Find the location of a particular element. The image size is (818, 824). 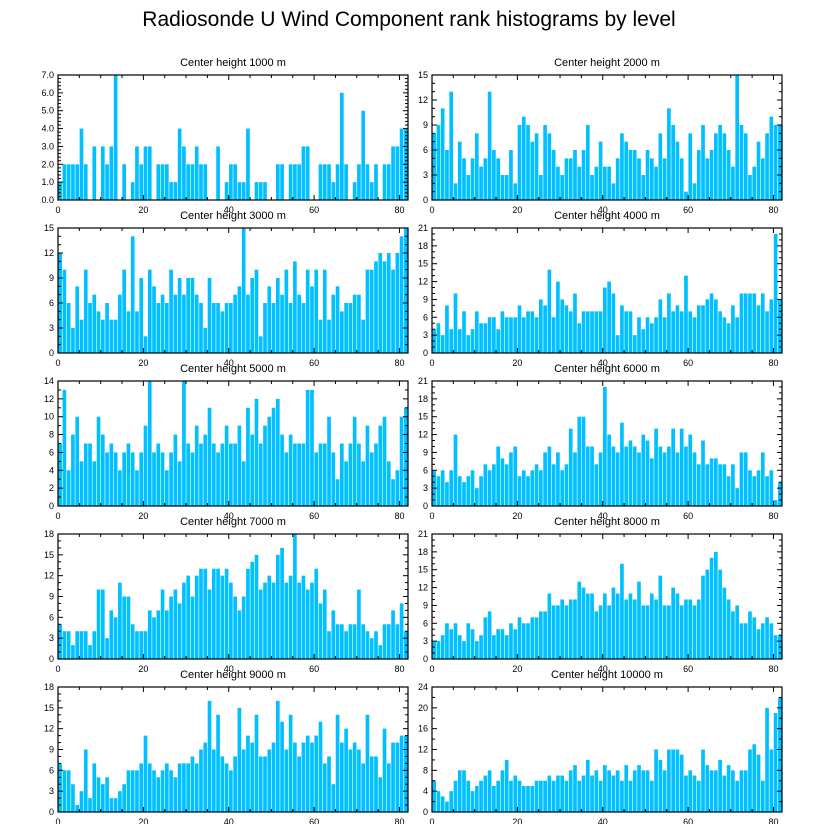

chart-panel-7: Center height 7000 m 0 20 40 60 80 0 3 6 9 12 15 18 is located at coordinates (226, 595).